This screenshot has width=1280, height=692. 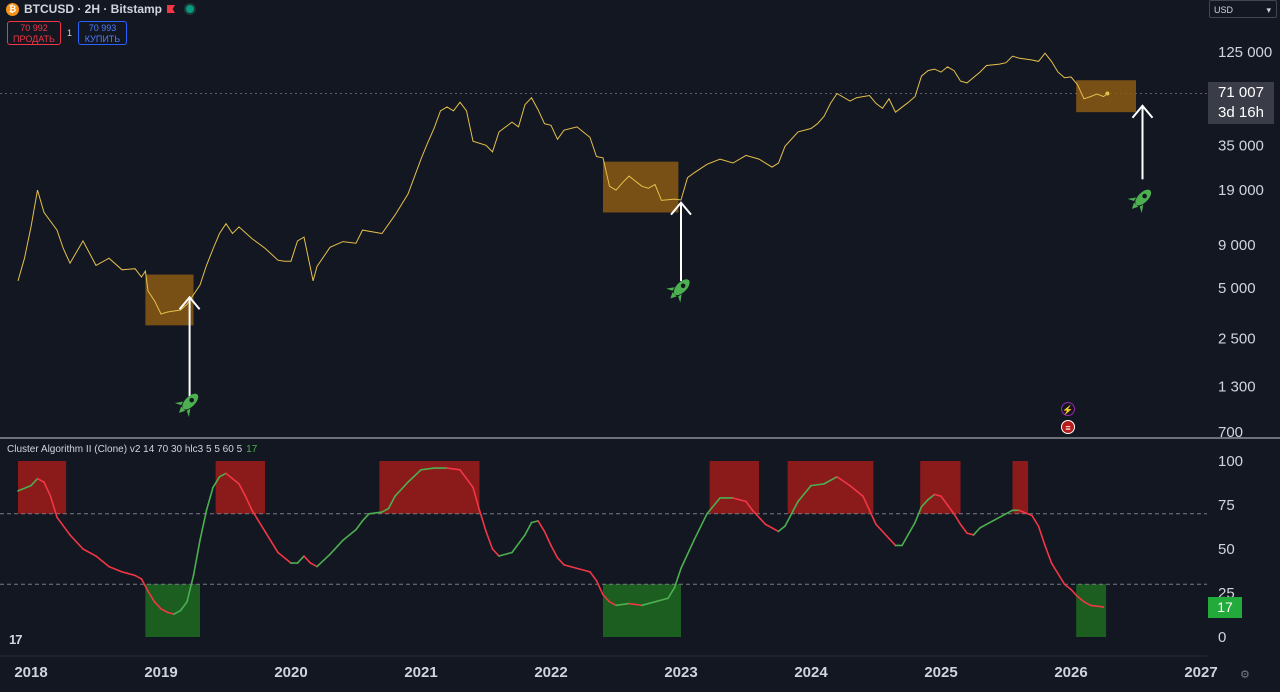 I want to click on overbought-zone, so click(x=429, y=487).